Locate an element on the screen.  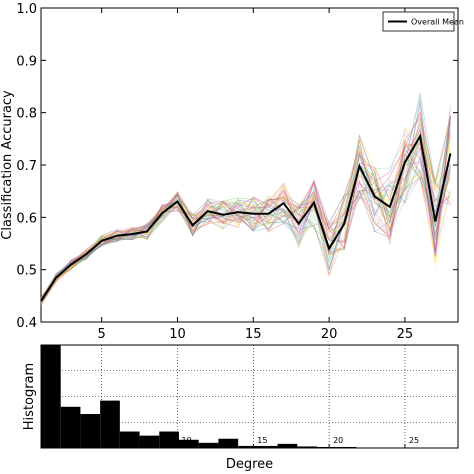
histogram-y-axis-label: Histogram is located at coordinates (29, 396).